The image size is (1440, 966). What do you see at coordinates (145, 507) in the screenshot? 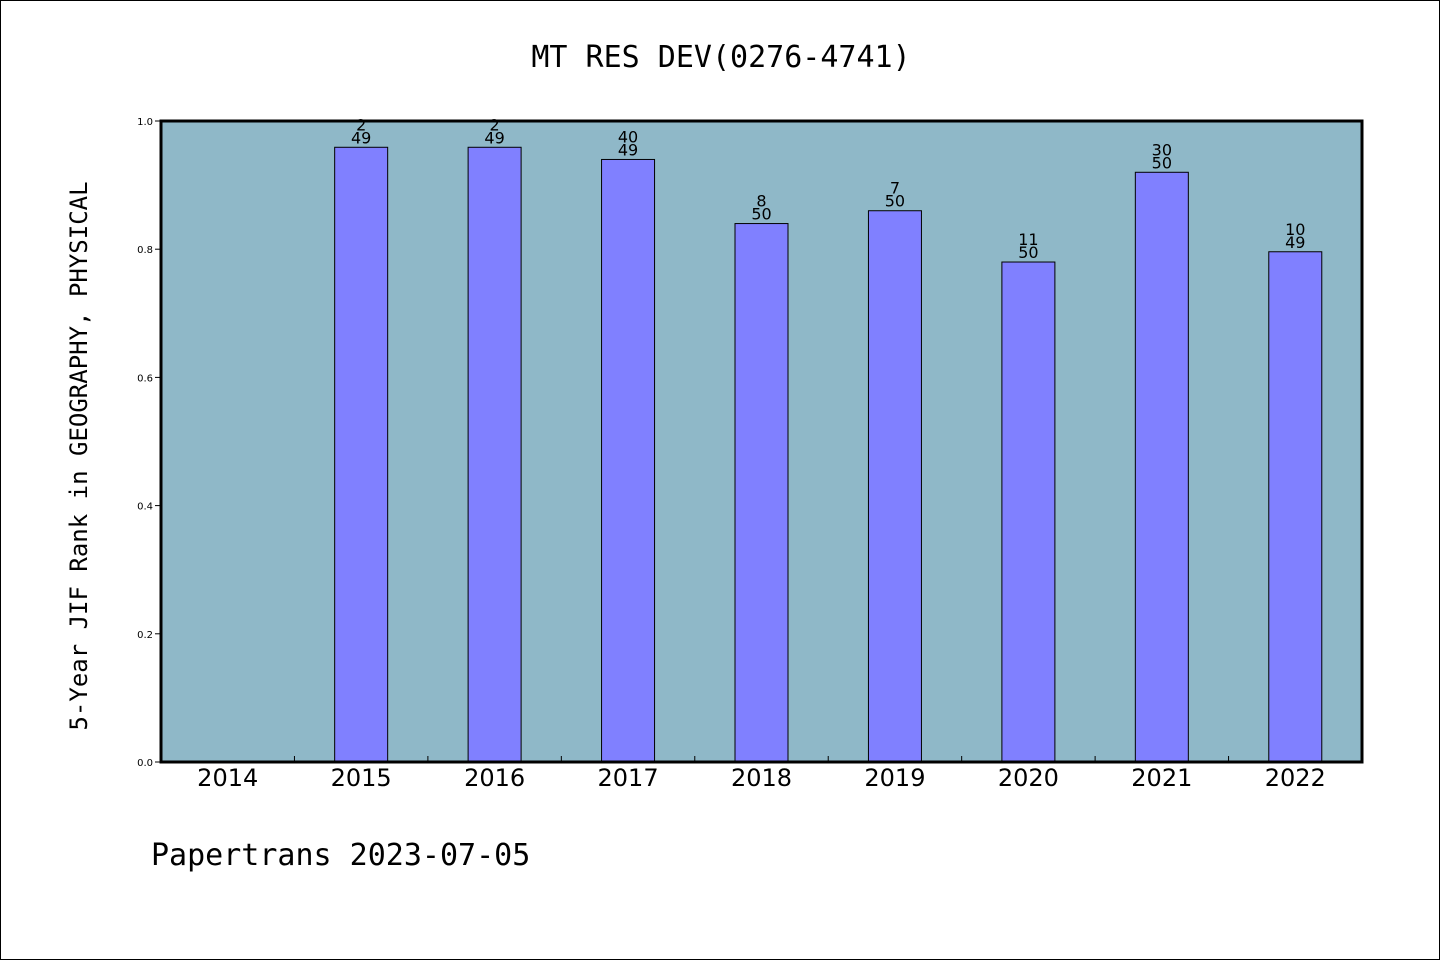
I see `y-tick-label: 0.4` at bounding box center [145, 507].